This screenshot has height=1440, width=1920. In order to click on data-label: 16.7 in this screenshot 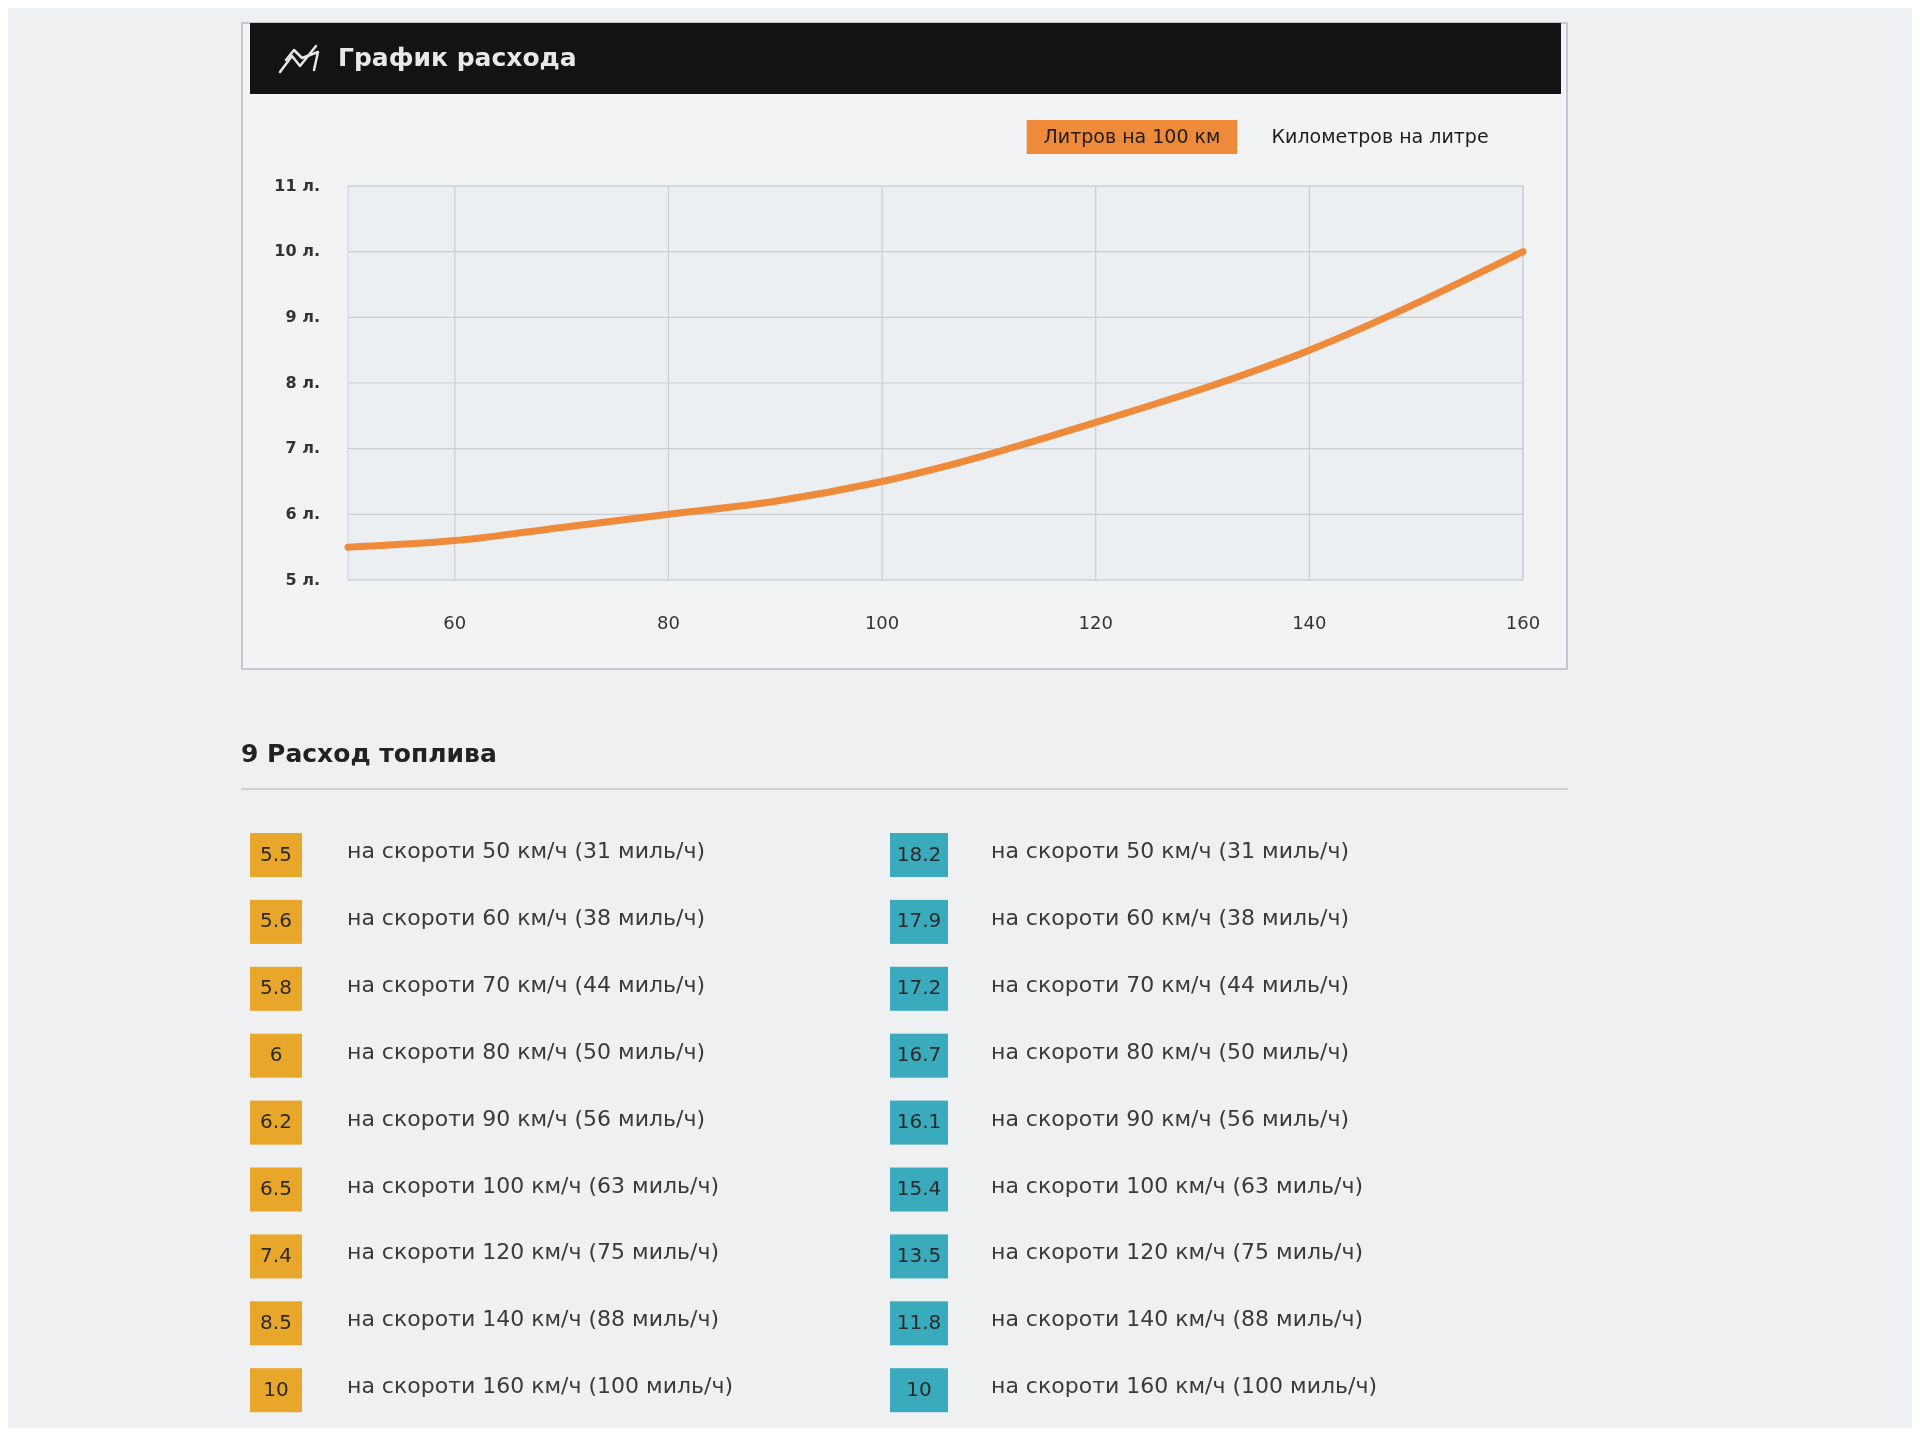, I will do `click(919, 1054)`.